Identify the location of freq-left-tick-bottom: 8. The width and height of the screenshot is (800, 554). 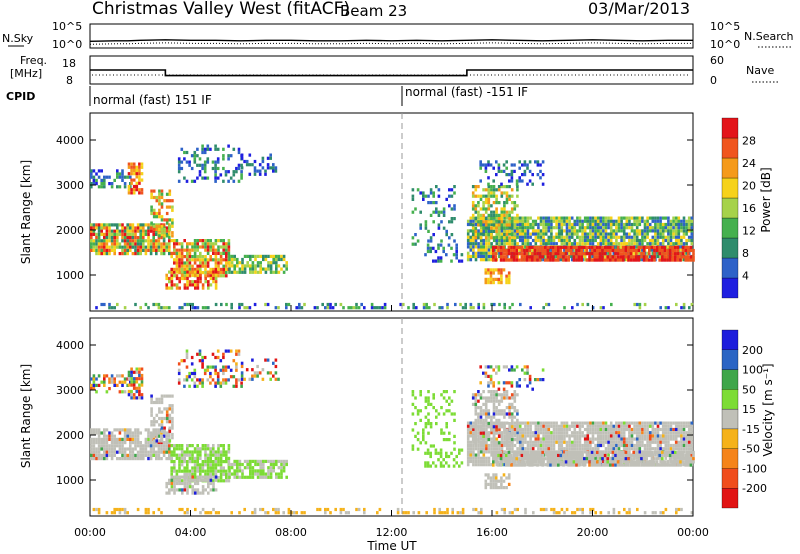
(69, 80).